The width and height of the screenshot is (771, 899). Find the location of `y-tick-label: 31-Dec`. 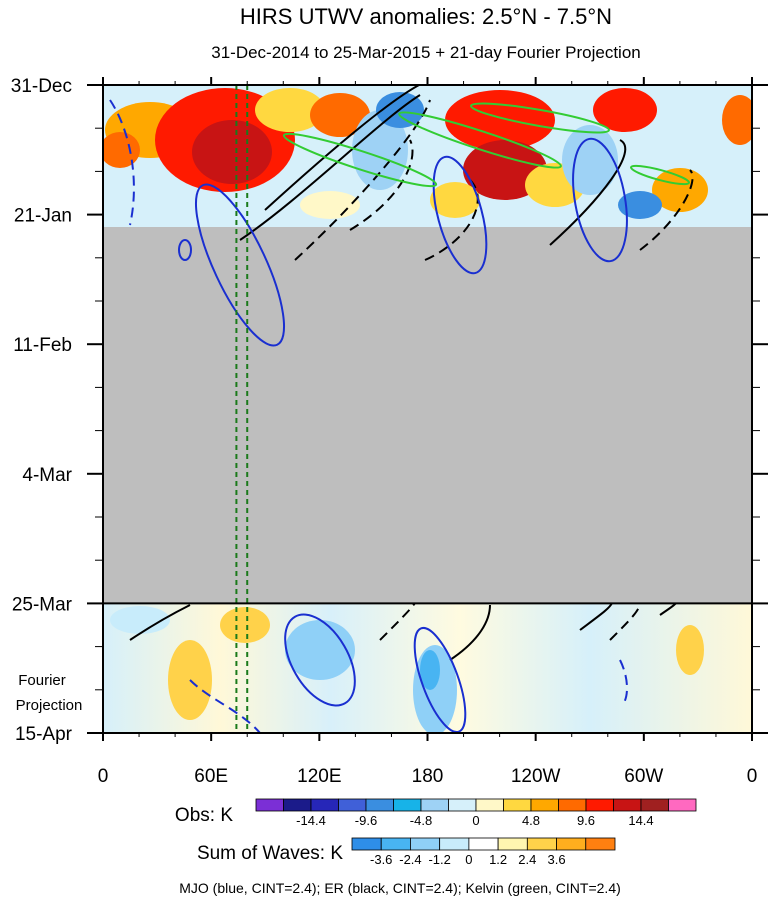

y-tick-label: 31-Dec is located at coordinates (41, 86).